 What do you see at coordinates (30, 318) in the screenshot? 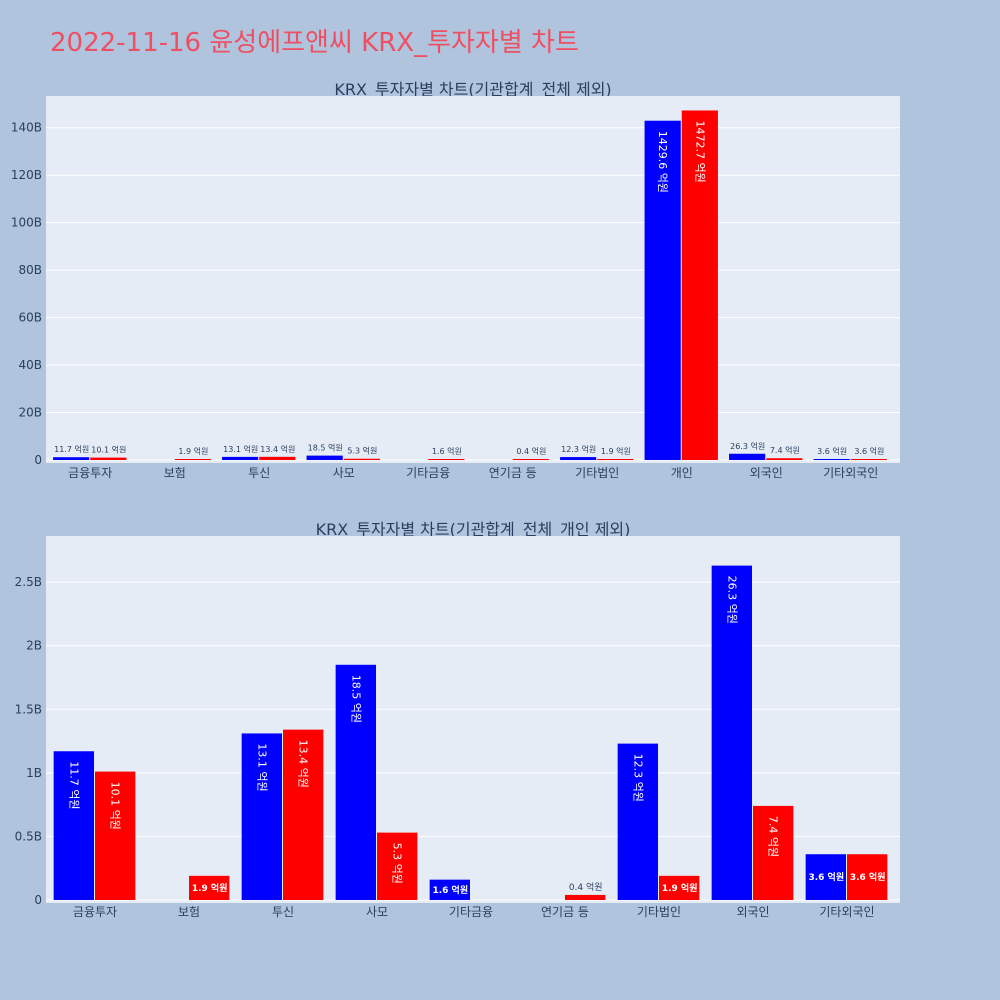
I see `y-tick-label: 60B` at bounding box center [30, 318].